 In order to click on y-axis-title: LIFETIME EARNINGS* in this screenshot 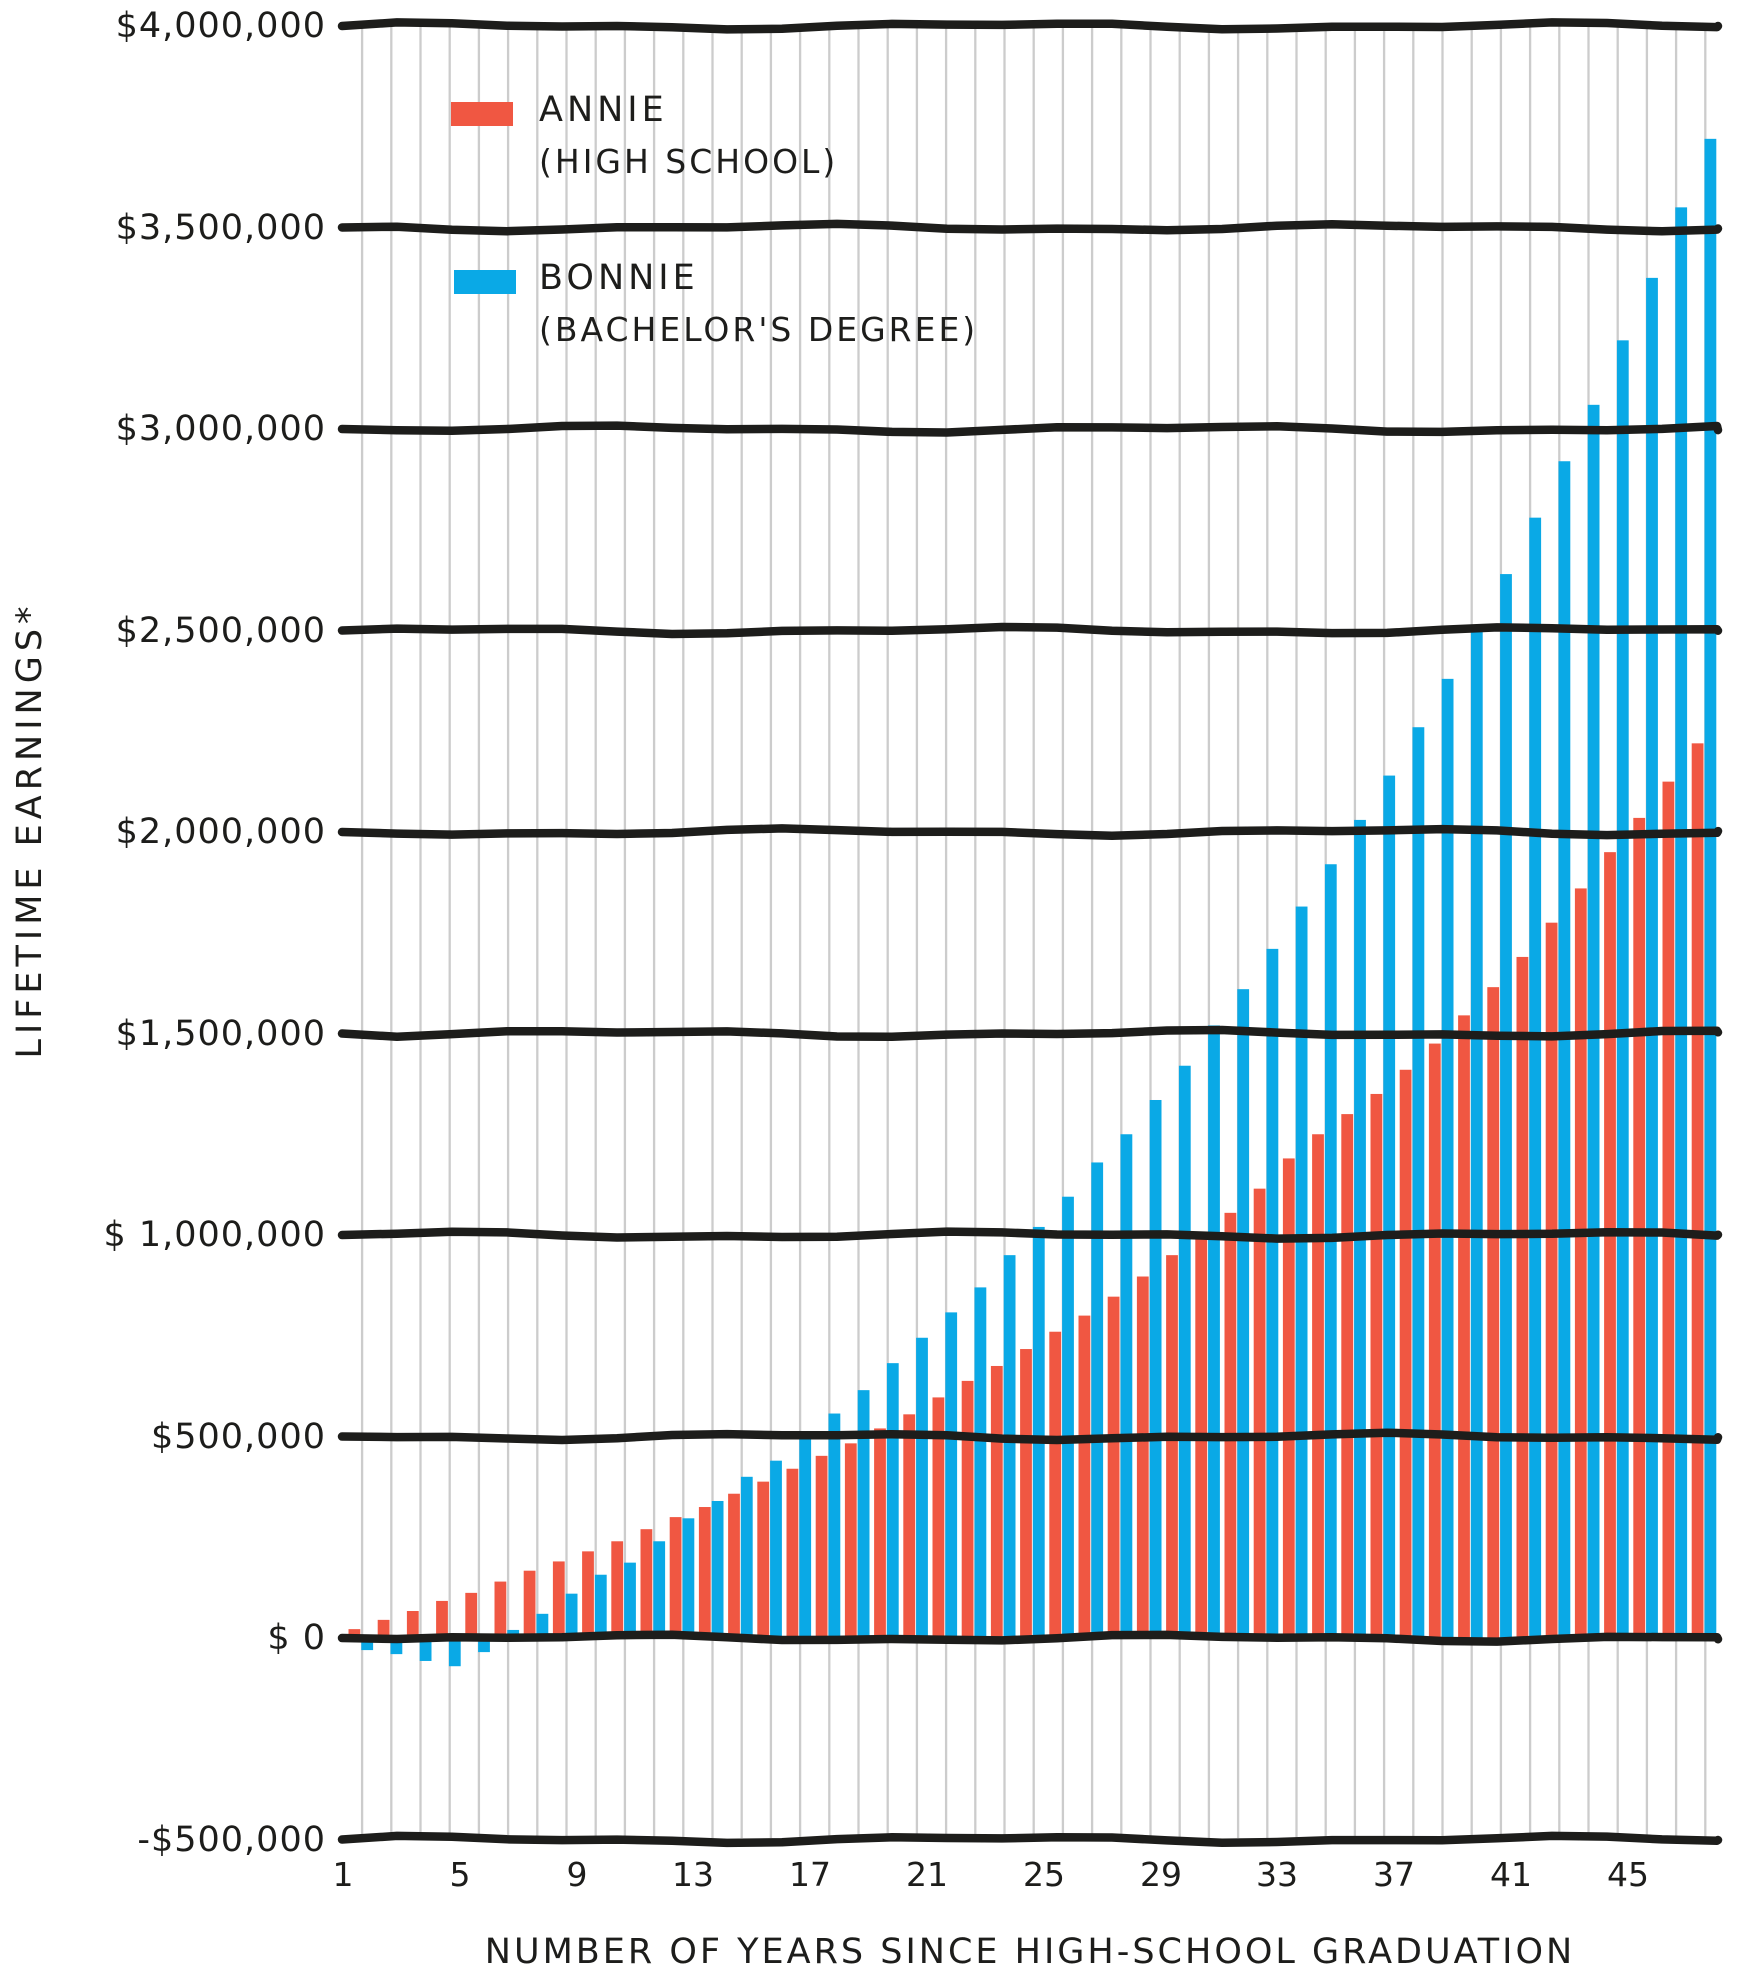, I will do `click(30, 830)`.